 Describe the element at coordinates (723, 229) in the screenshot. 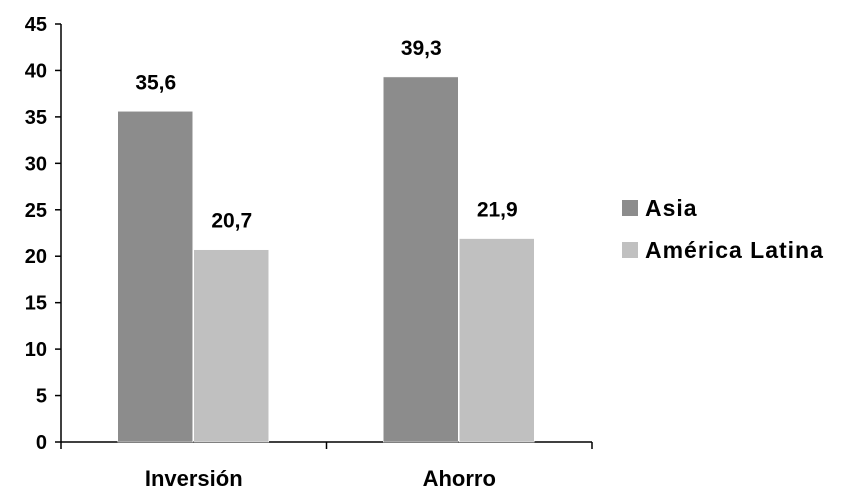

I see `legend: Asia América Latina` at that location.